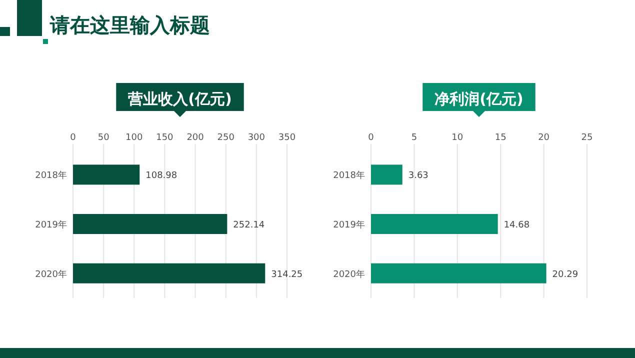 The width and height of the screenshot is (635, 358). Describe the element at coordinates (517, 225) in the screenshot. I see `data-label: 14.68` at that location.